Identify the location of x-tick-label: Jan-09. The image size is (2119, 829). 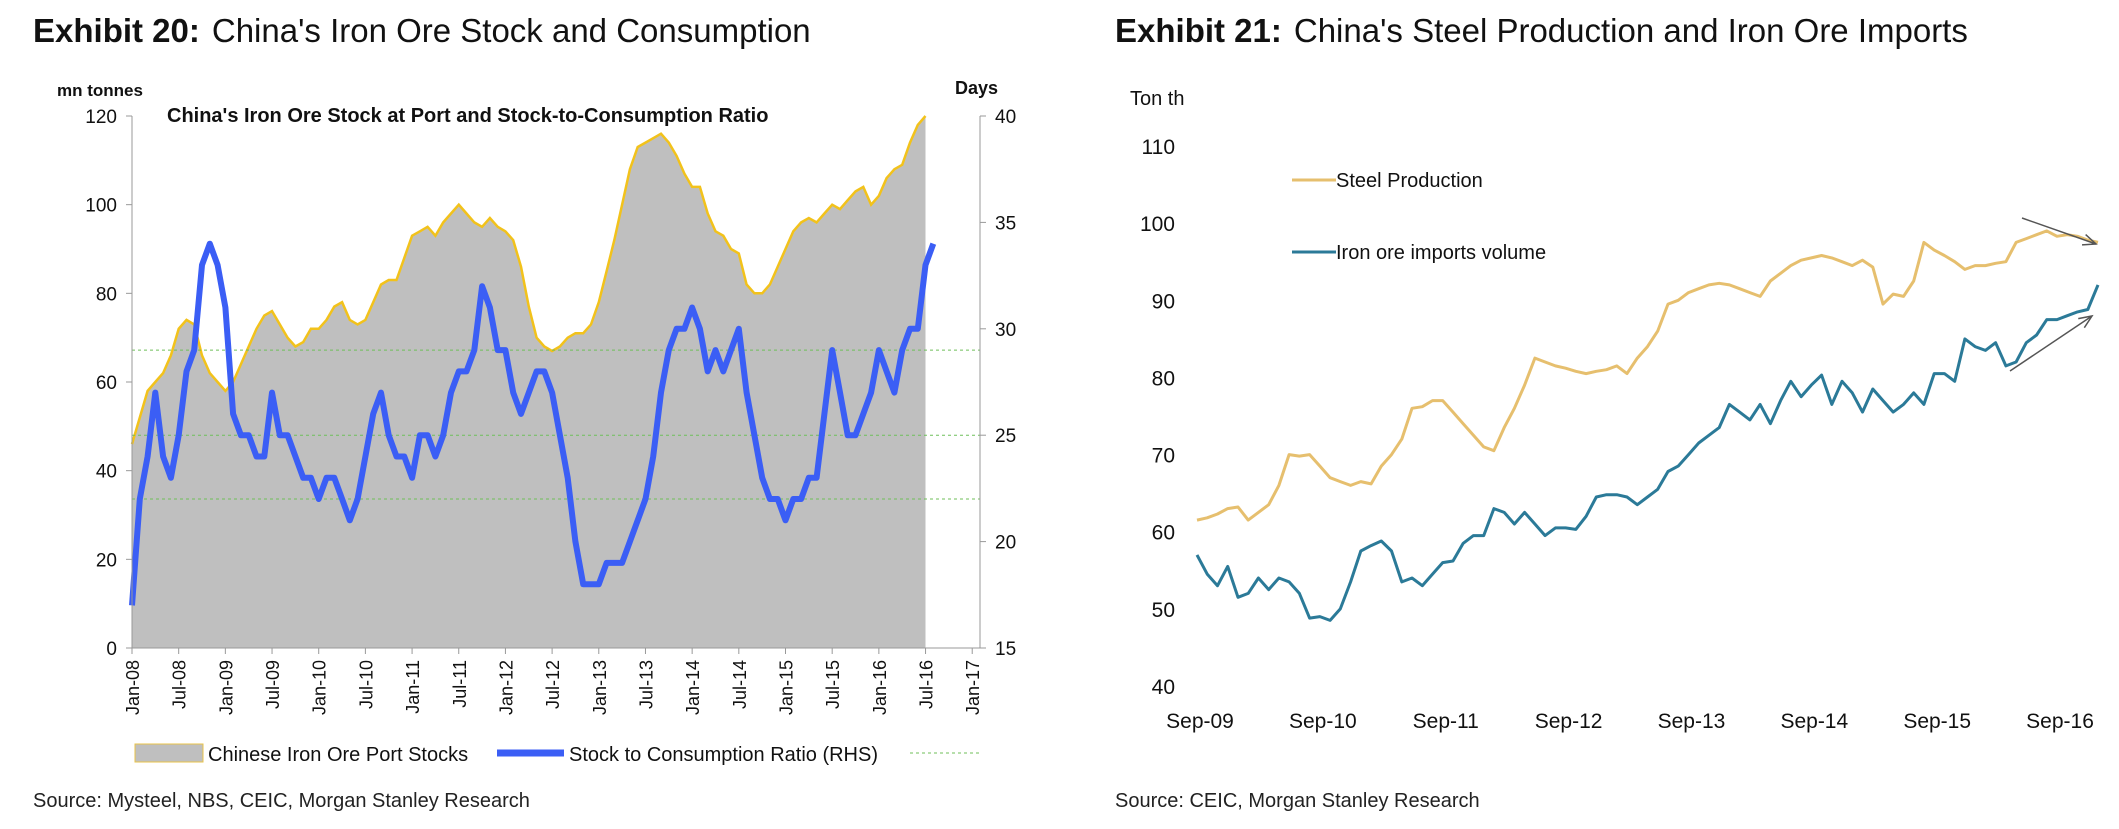
(226, 687).